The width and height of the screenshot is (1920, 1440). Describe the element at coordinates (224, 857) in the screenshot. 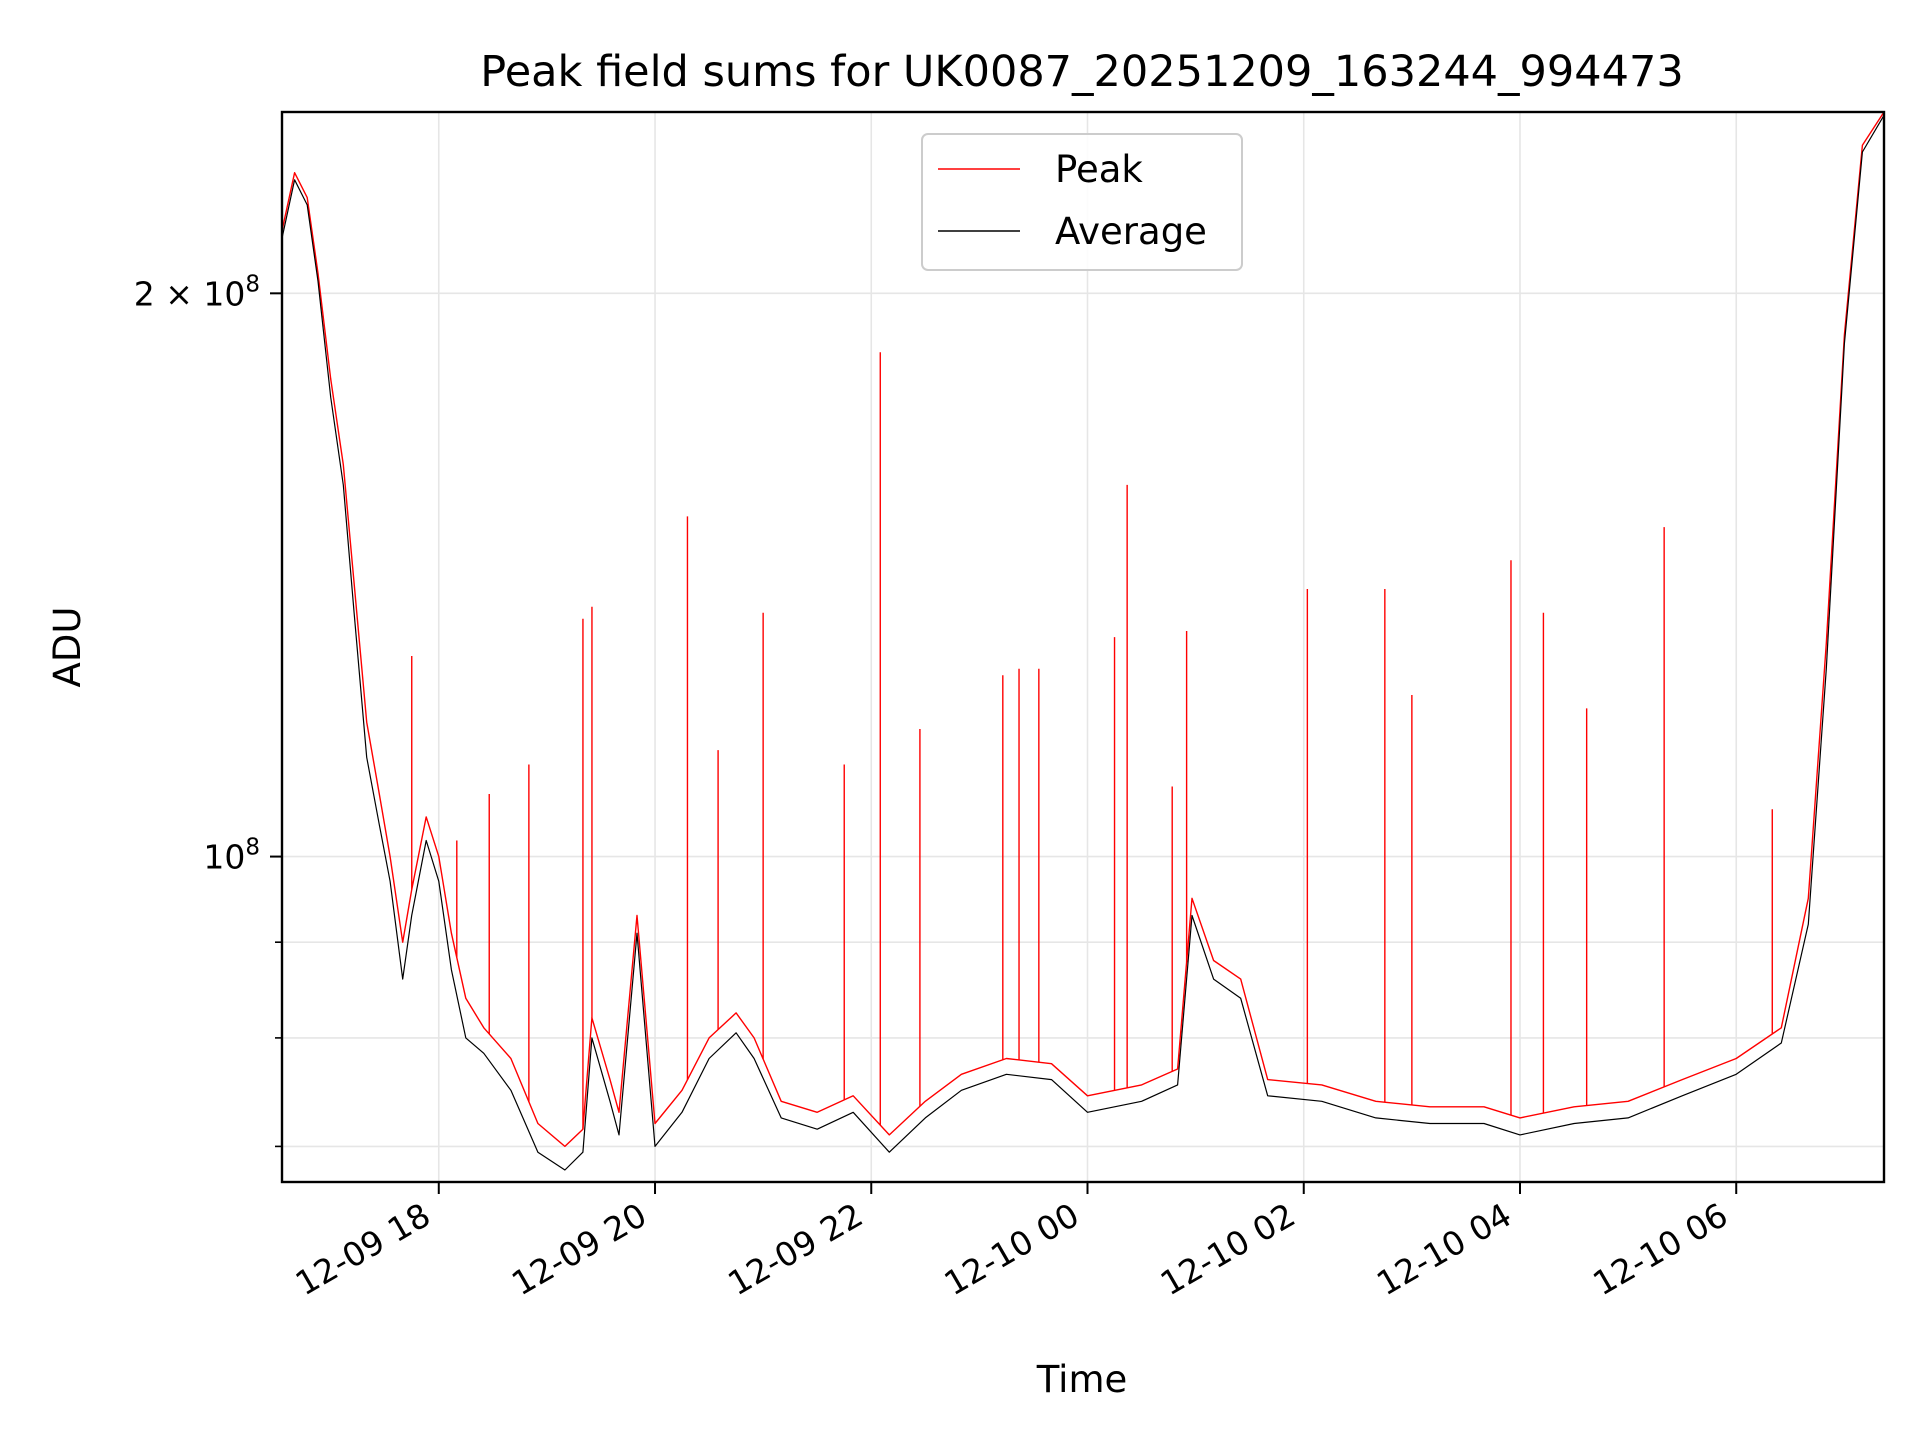

I see `y-tick-label-base: 10` at that location.